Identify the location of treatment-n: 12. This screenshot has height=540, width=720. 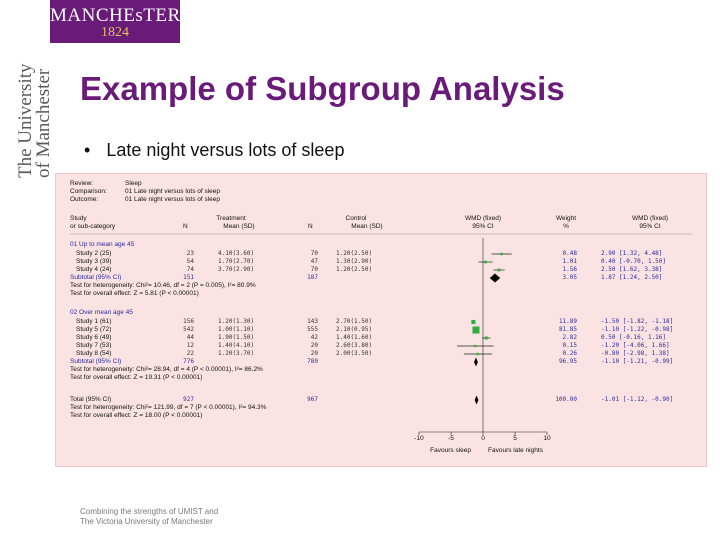
(190, 345).